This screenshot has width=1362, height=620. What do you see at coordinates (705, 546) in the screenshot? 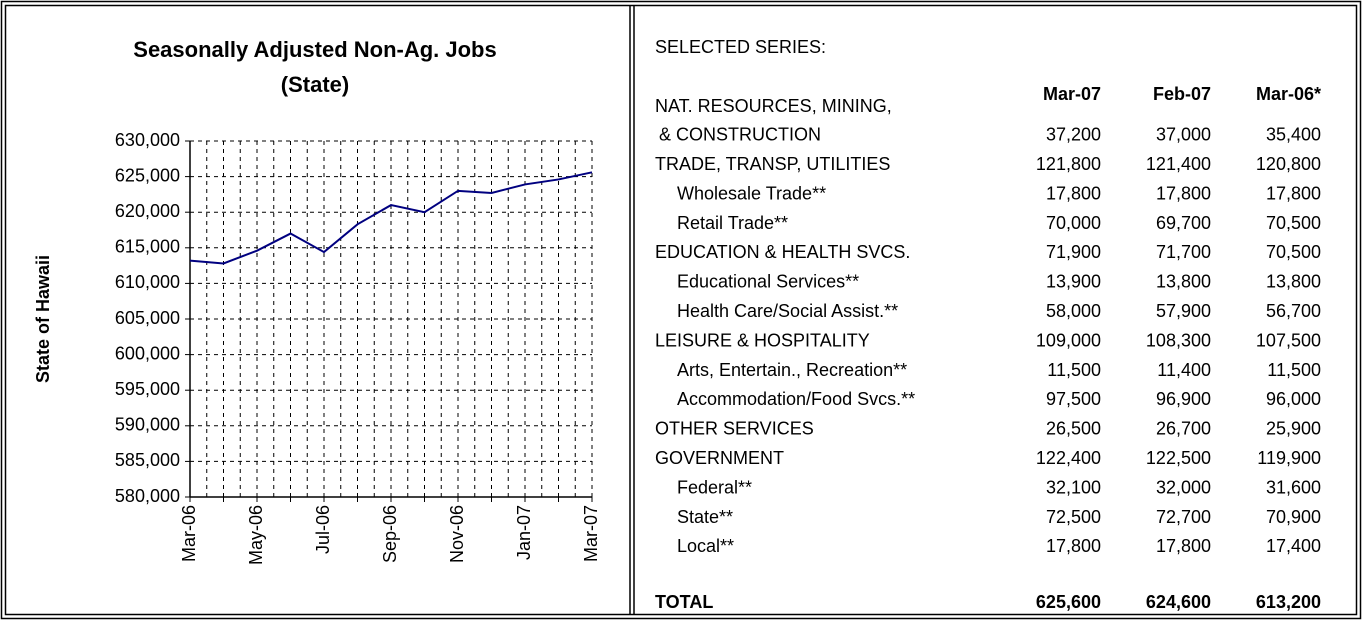
I see `row-label: Local**` at bounding box center [705, 546].